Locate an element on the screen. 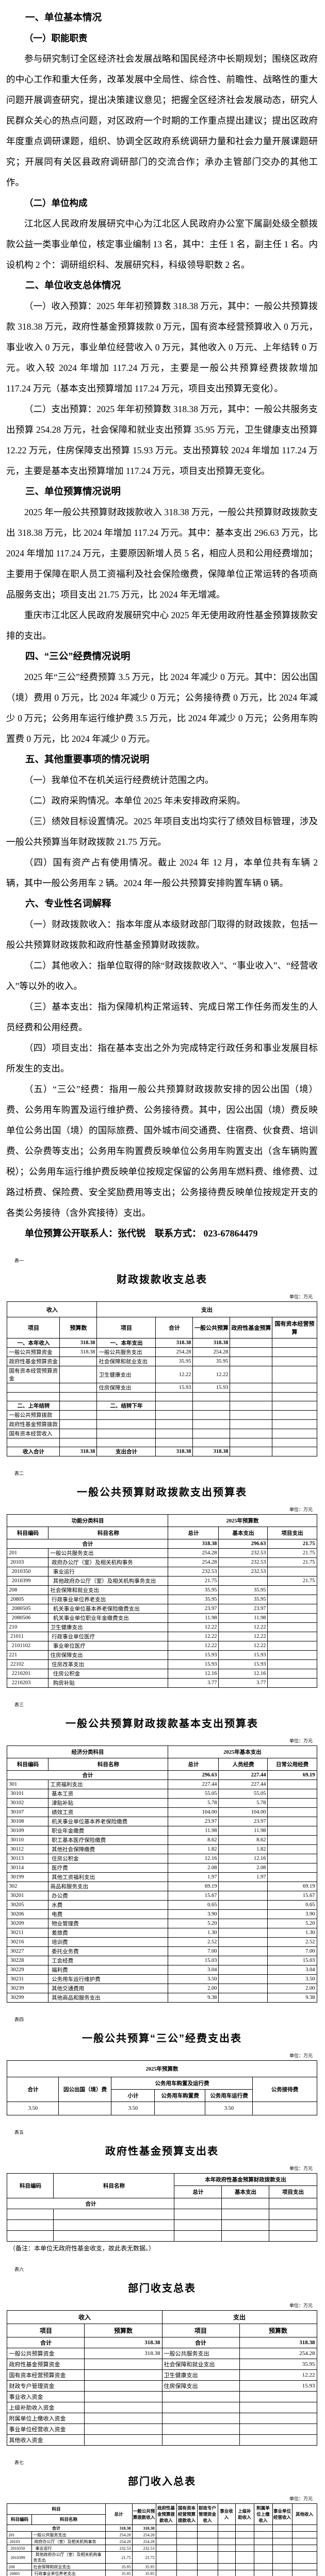  header-cell: 人员经费 is located at coordinates (243, 1764).